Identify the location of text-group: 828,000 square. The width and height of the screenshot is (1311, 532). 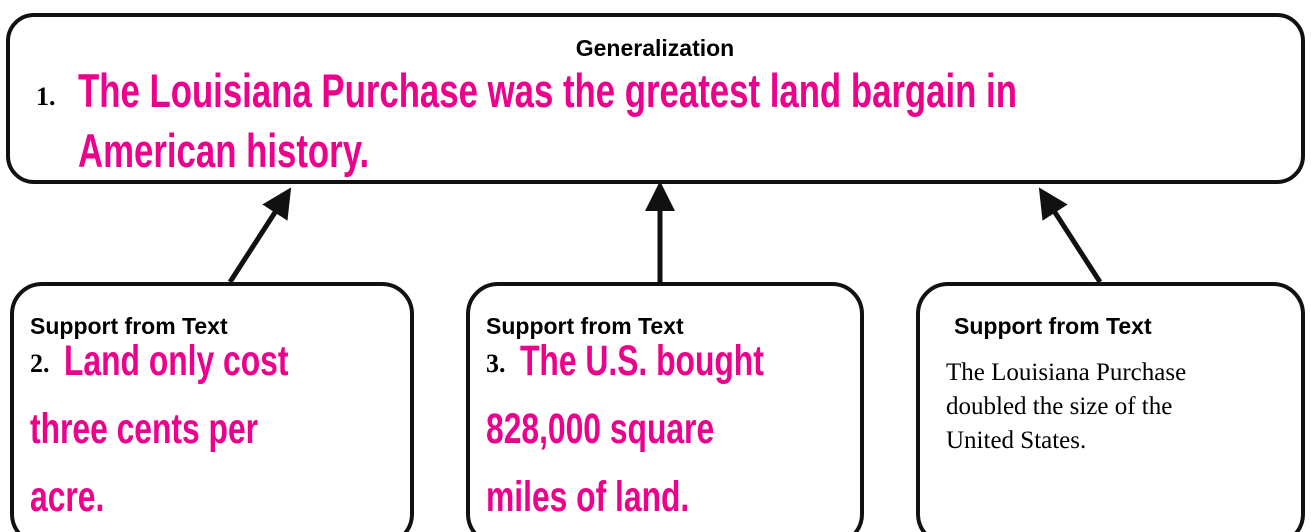
(600, 429).